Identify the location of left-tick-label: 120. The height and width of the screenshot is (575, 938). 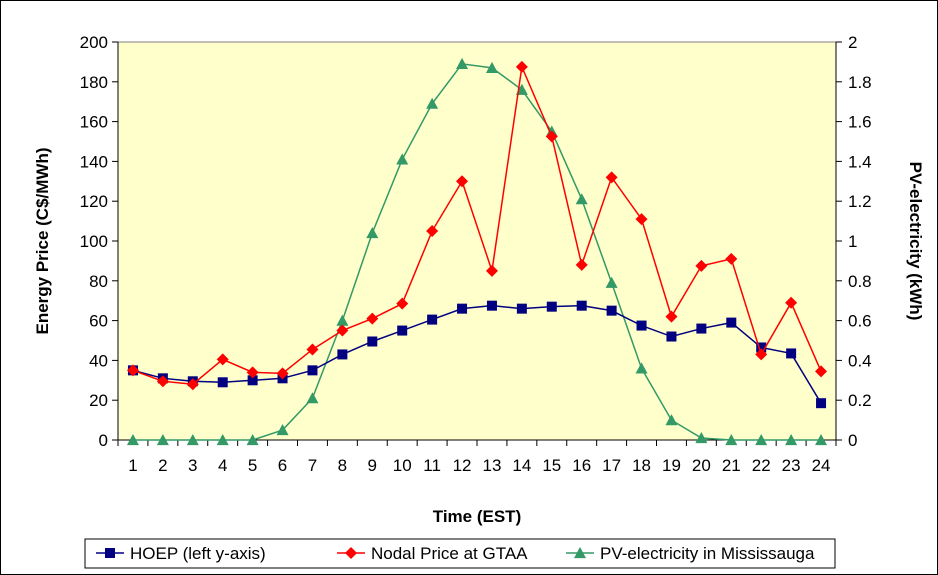
(94, 201).